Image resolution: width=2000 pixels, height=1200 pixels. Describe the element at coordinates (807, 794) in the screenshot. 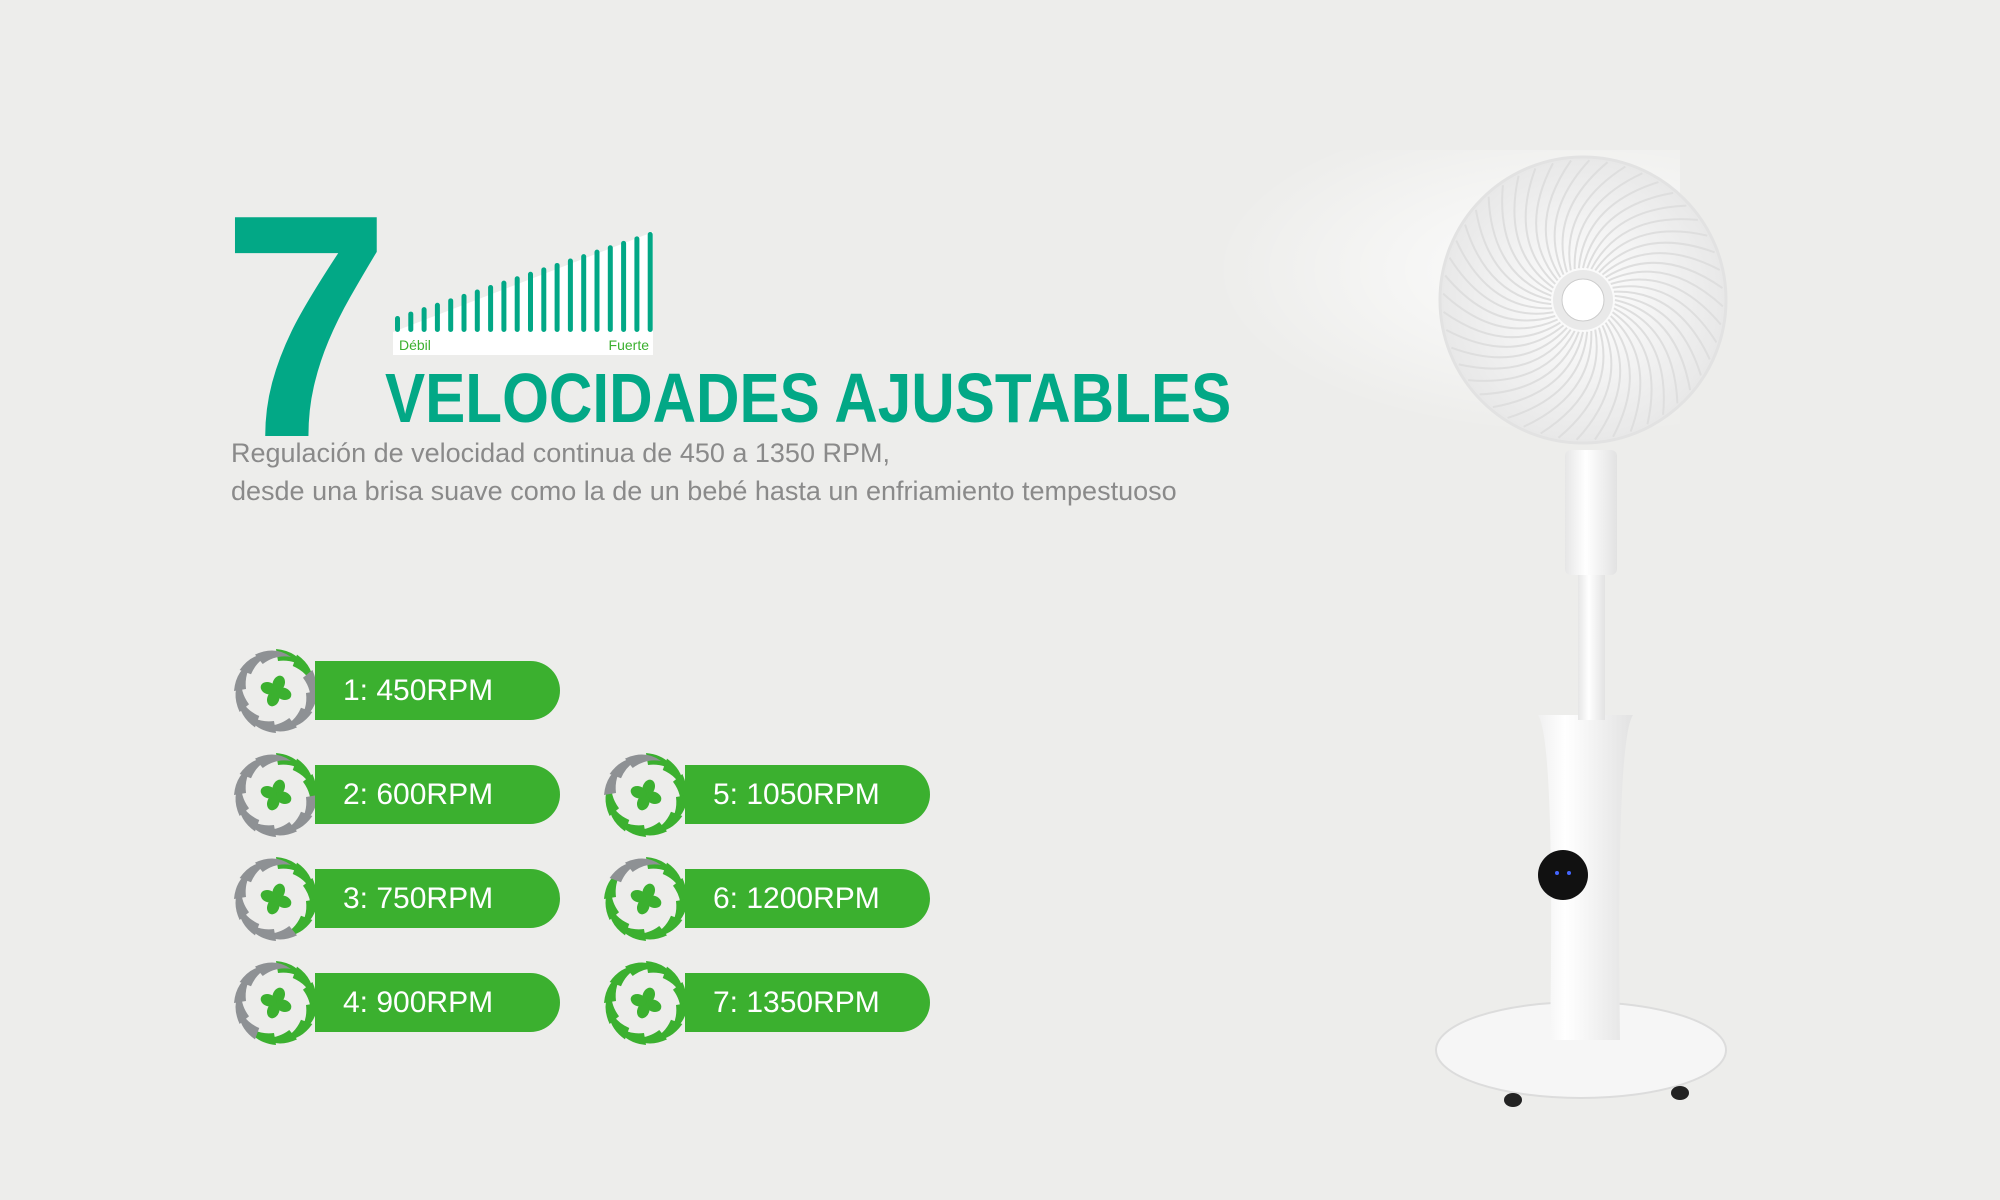

I see `speed-label: 5: 1050RPM` at that location.